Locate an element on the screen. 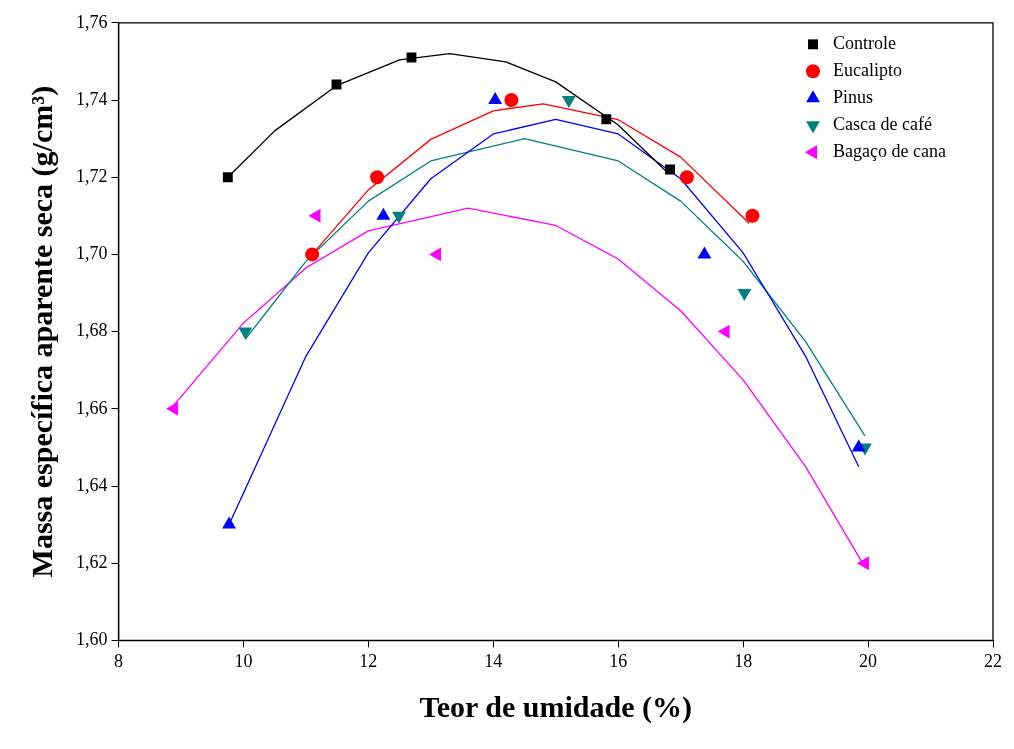 The image size is (1014, 749). legend-label: Casca de café is located at coordinates (882, 124).